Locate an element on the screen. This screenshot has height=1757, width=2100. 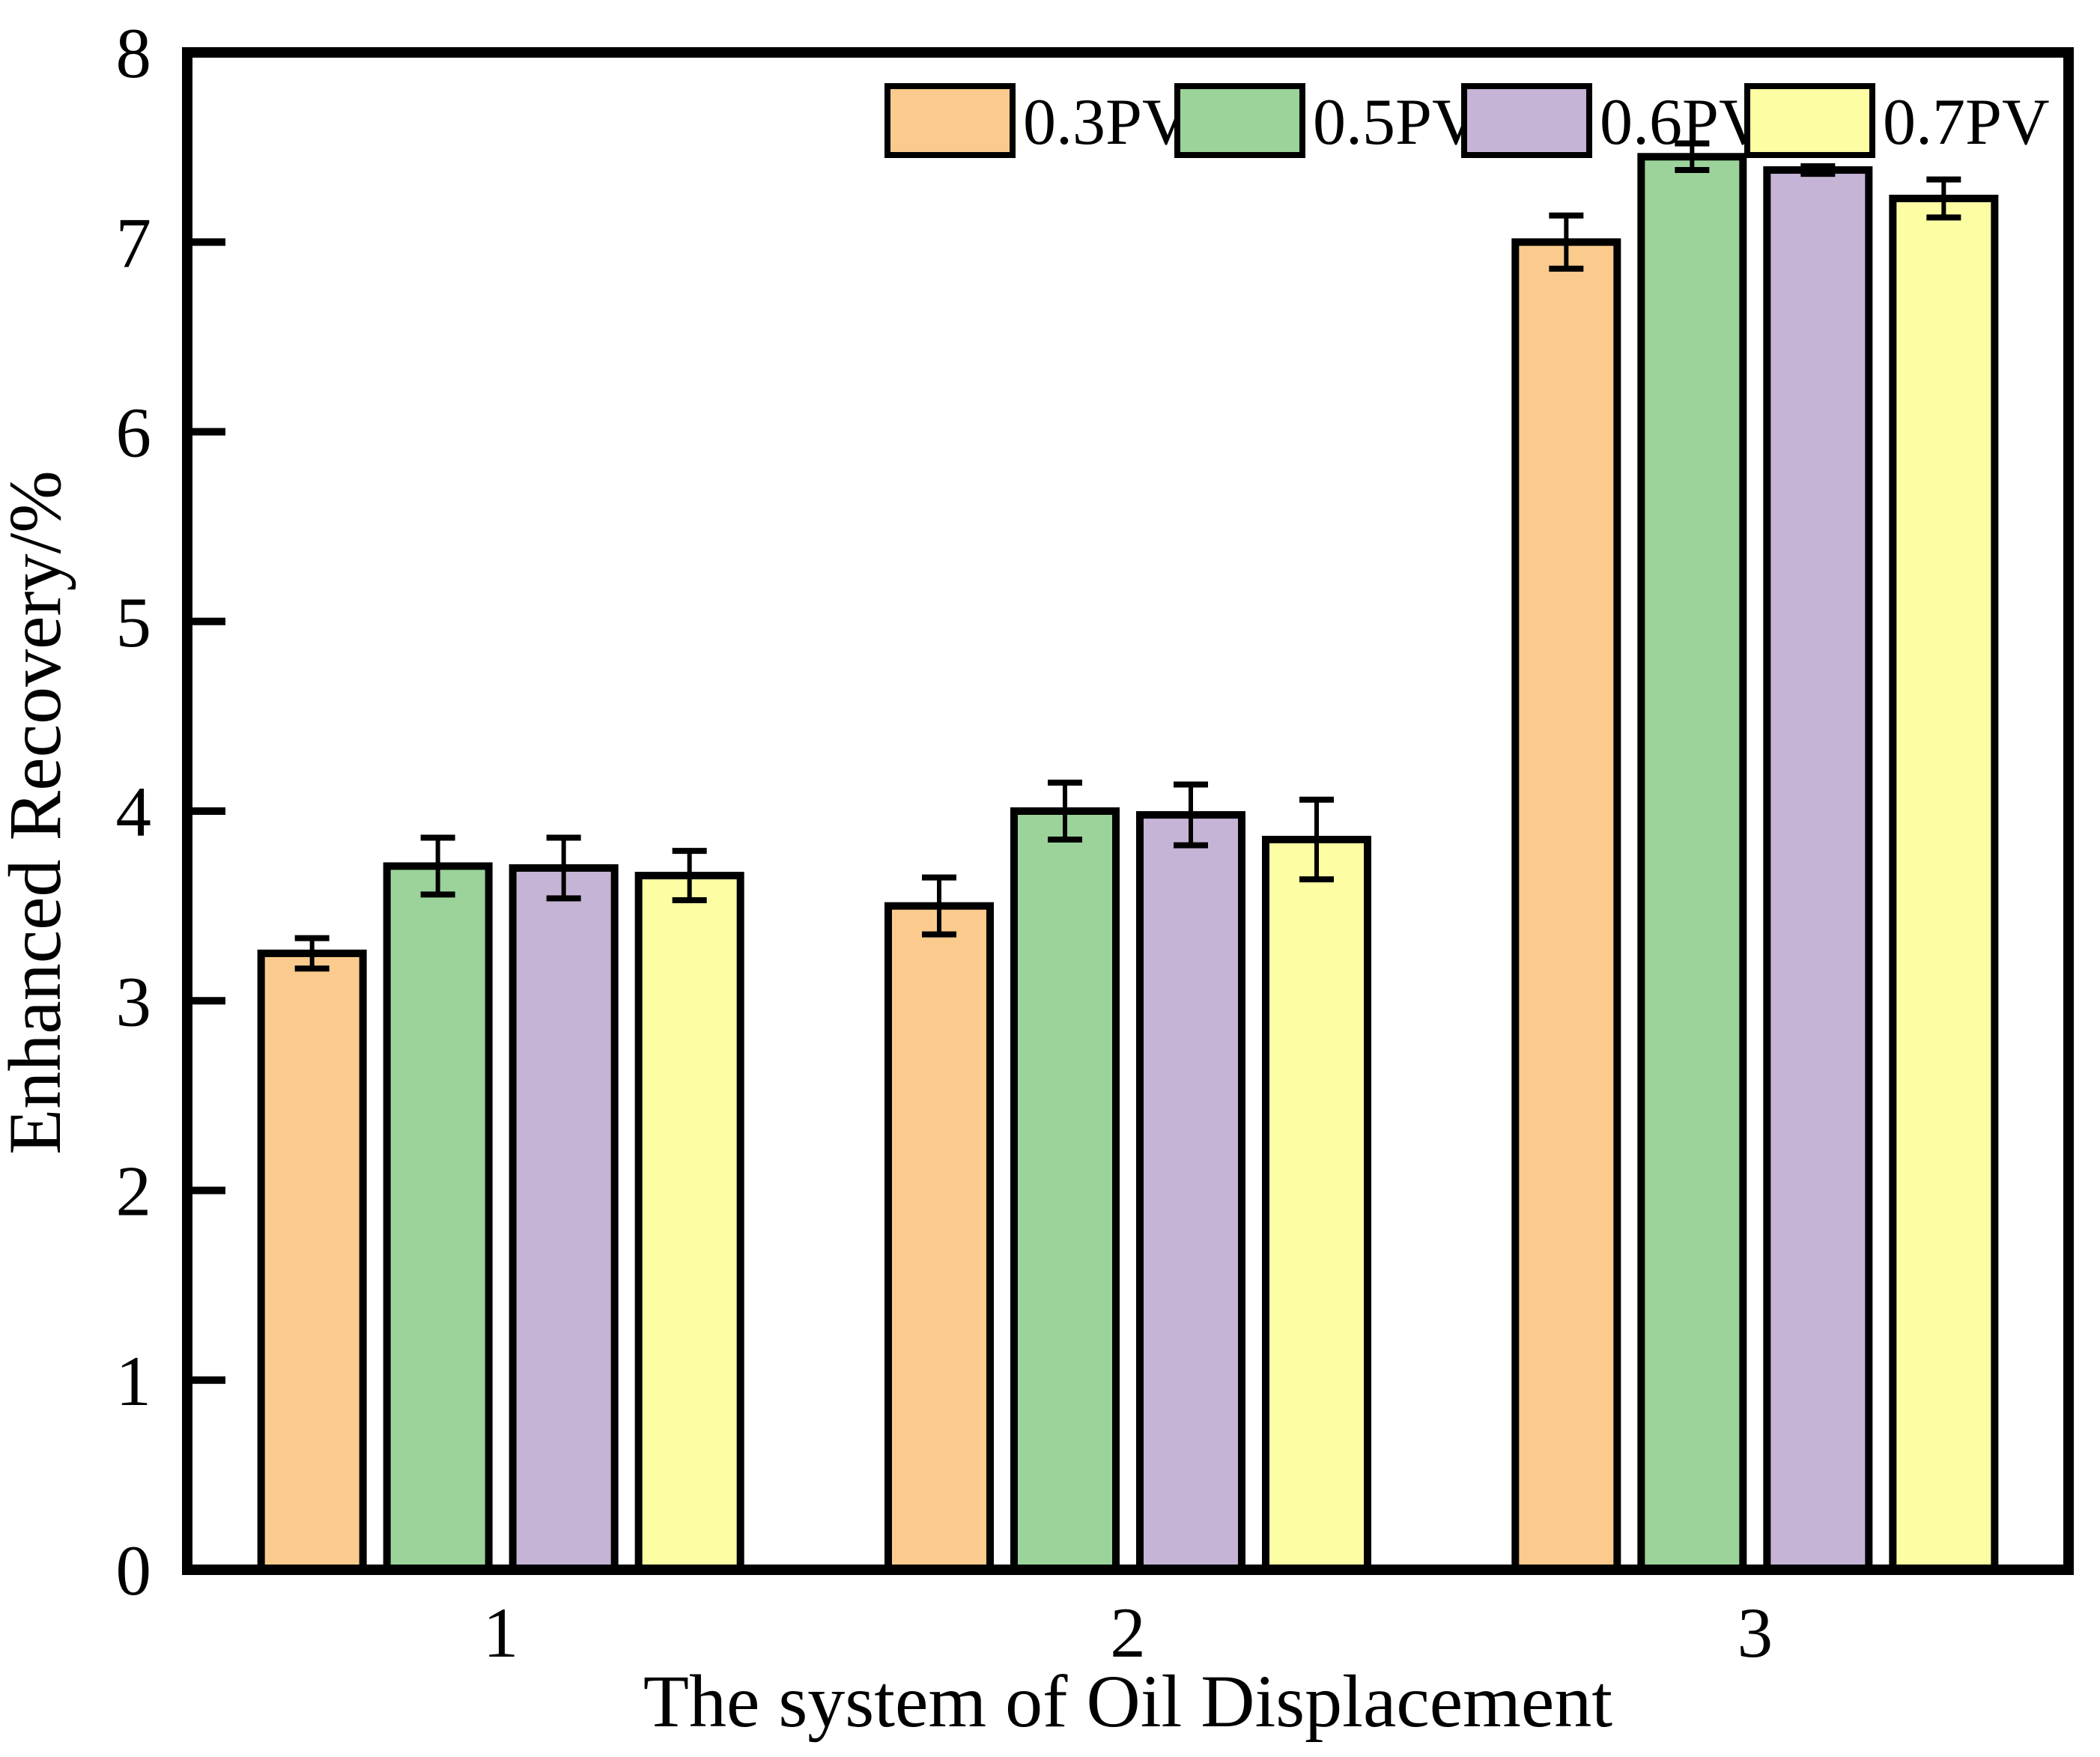
y-tick-label-3: 3 is located at coordinates (134, 1002).